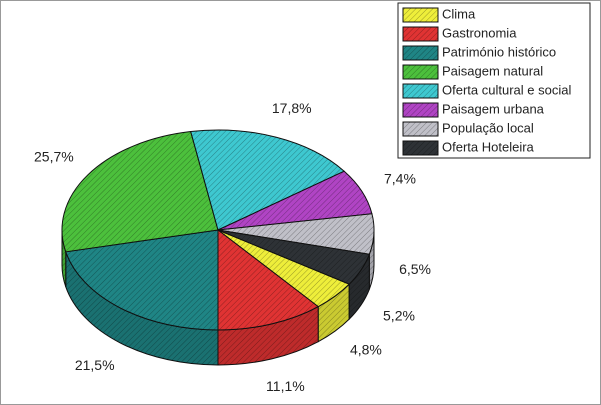 This screenshot has width=601, height=405. Describe the element at coordinates (499, 51) in the screenshot. I see `legend-label: Património histórico` at that location.